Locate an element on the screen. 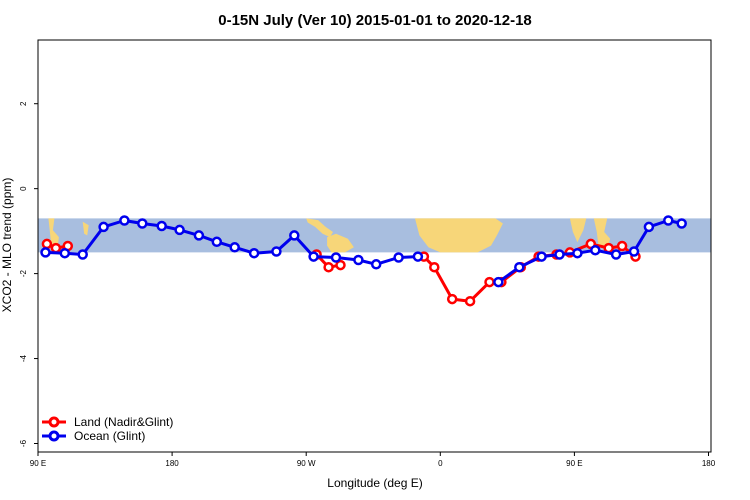  y-tick-label: -4 is located at coordinates (23, 358).